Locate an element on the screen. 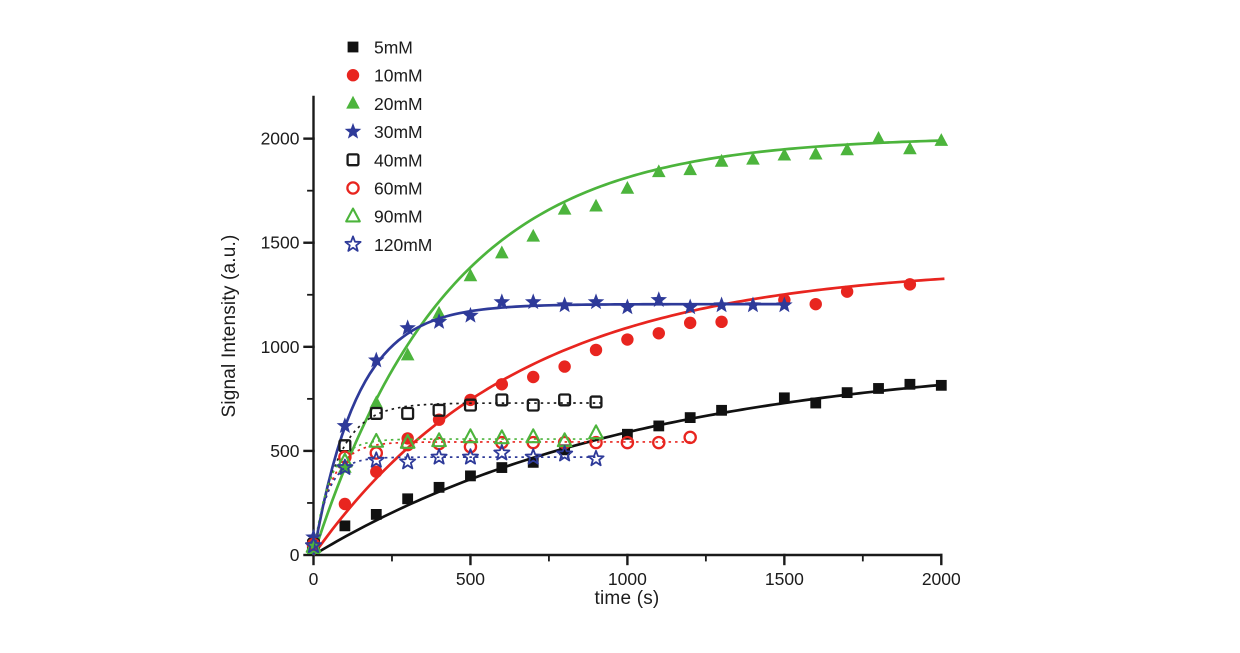  legend-label-40mM: 40mM is located at coordinates (398, 160).